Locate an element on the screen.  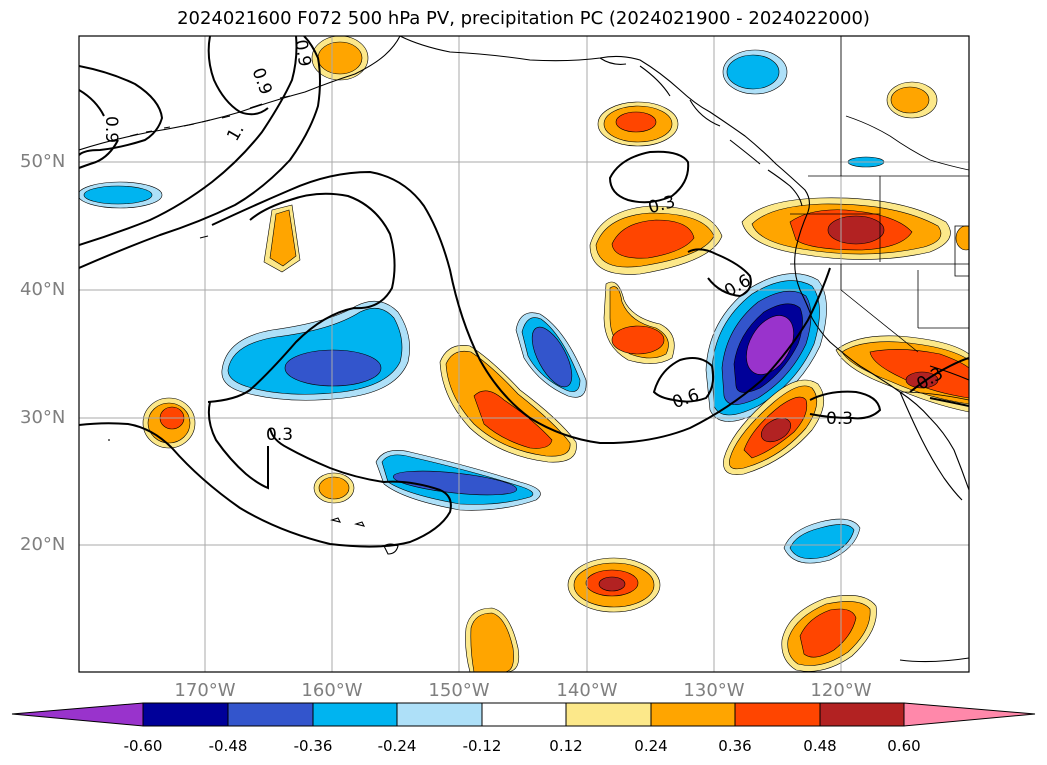
colorbar-extend-low is located at coordinates (77, 714).